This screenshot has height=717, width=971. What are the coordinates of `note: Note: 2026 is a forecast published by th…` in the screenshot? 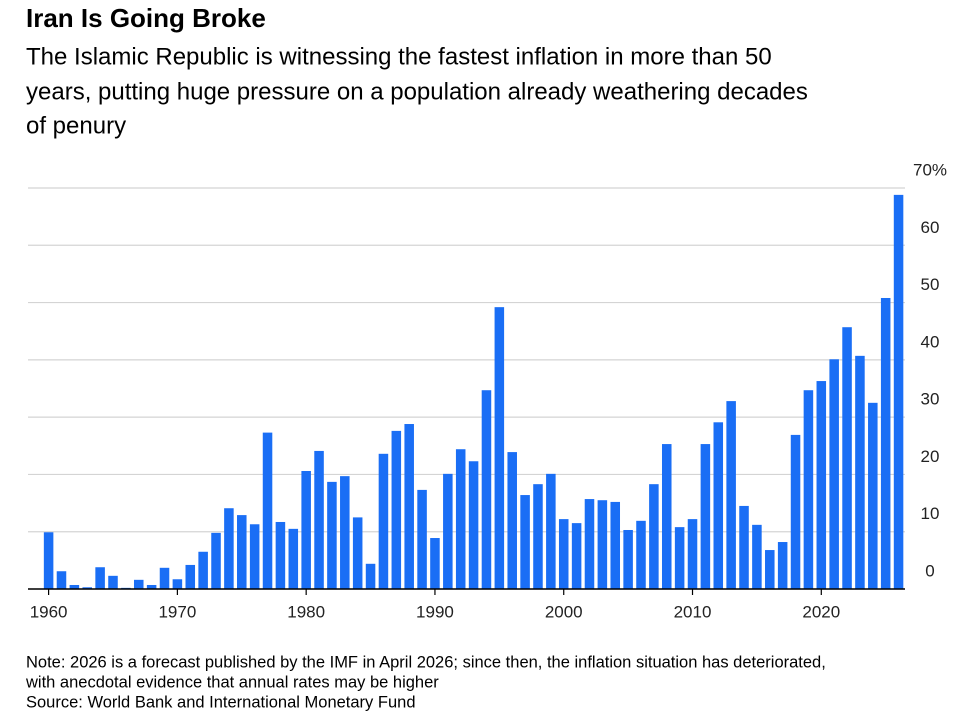 It's located at (426, 662).